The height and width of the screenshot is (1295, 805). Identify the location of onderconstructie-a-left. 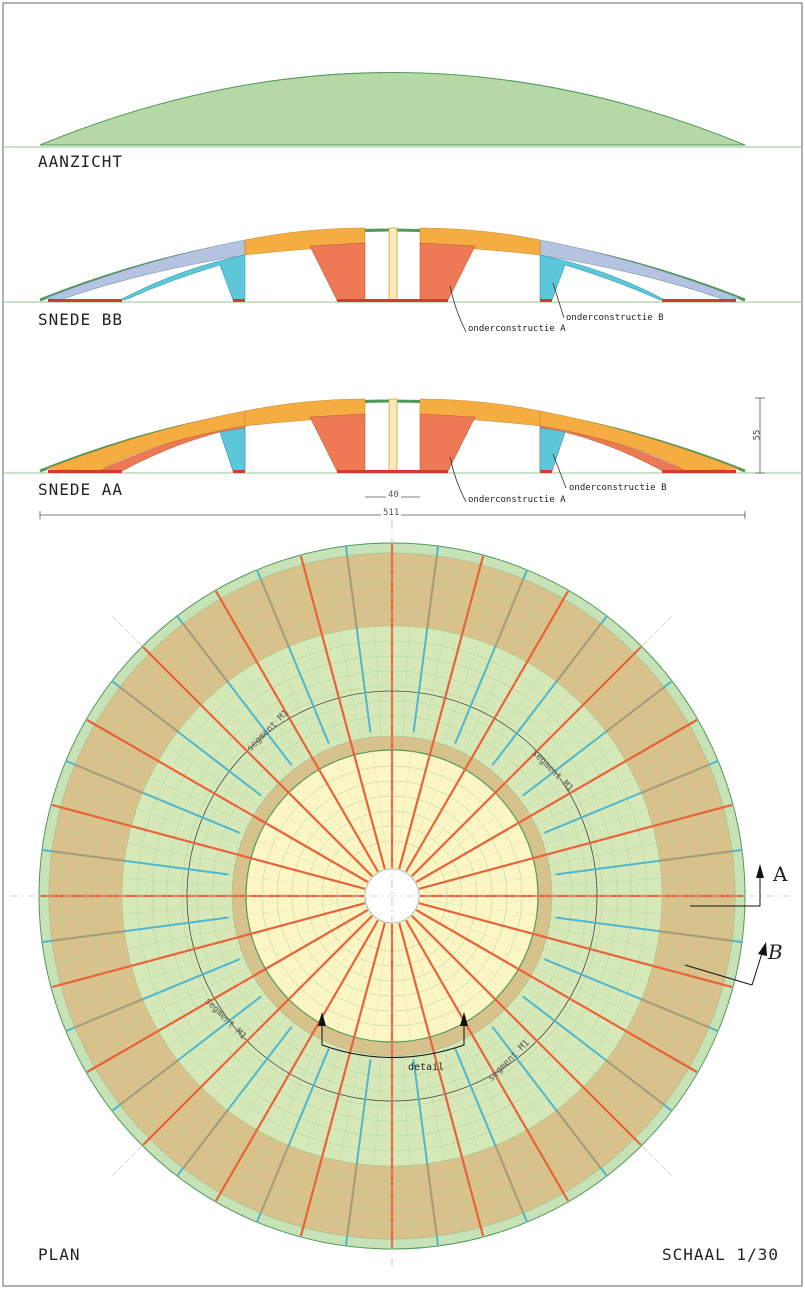
(337, 271).